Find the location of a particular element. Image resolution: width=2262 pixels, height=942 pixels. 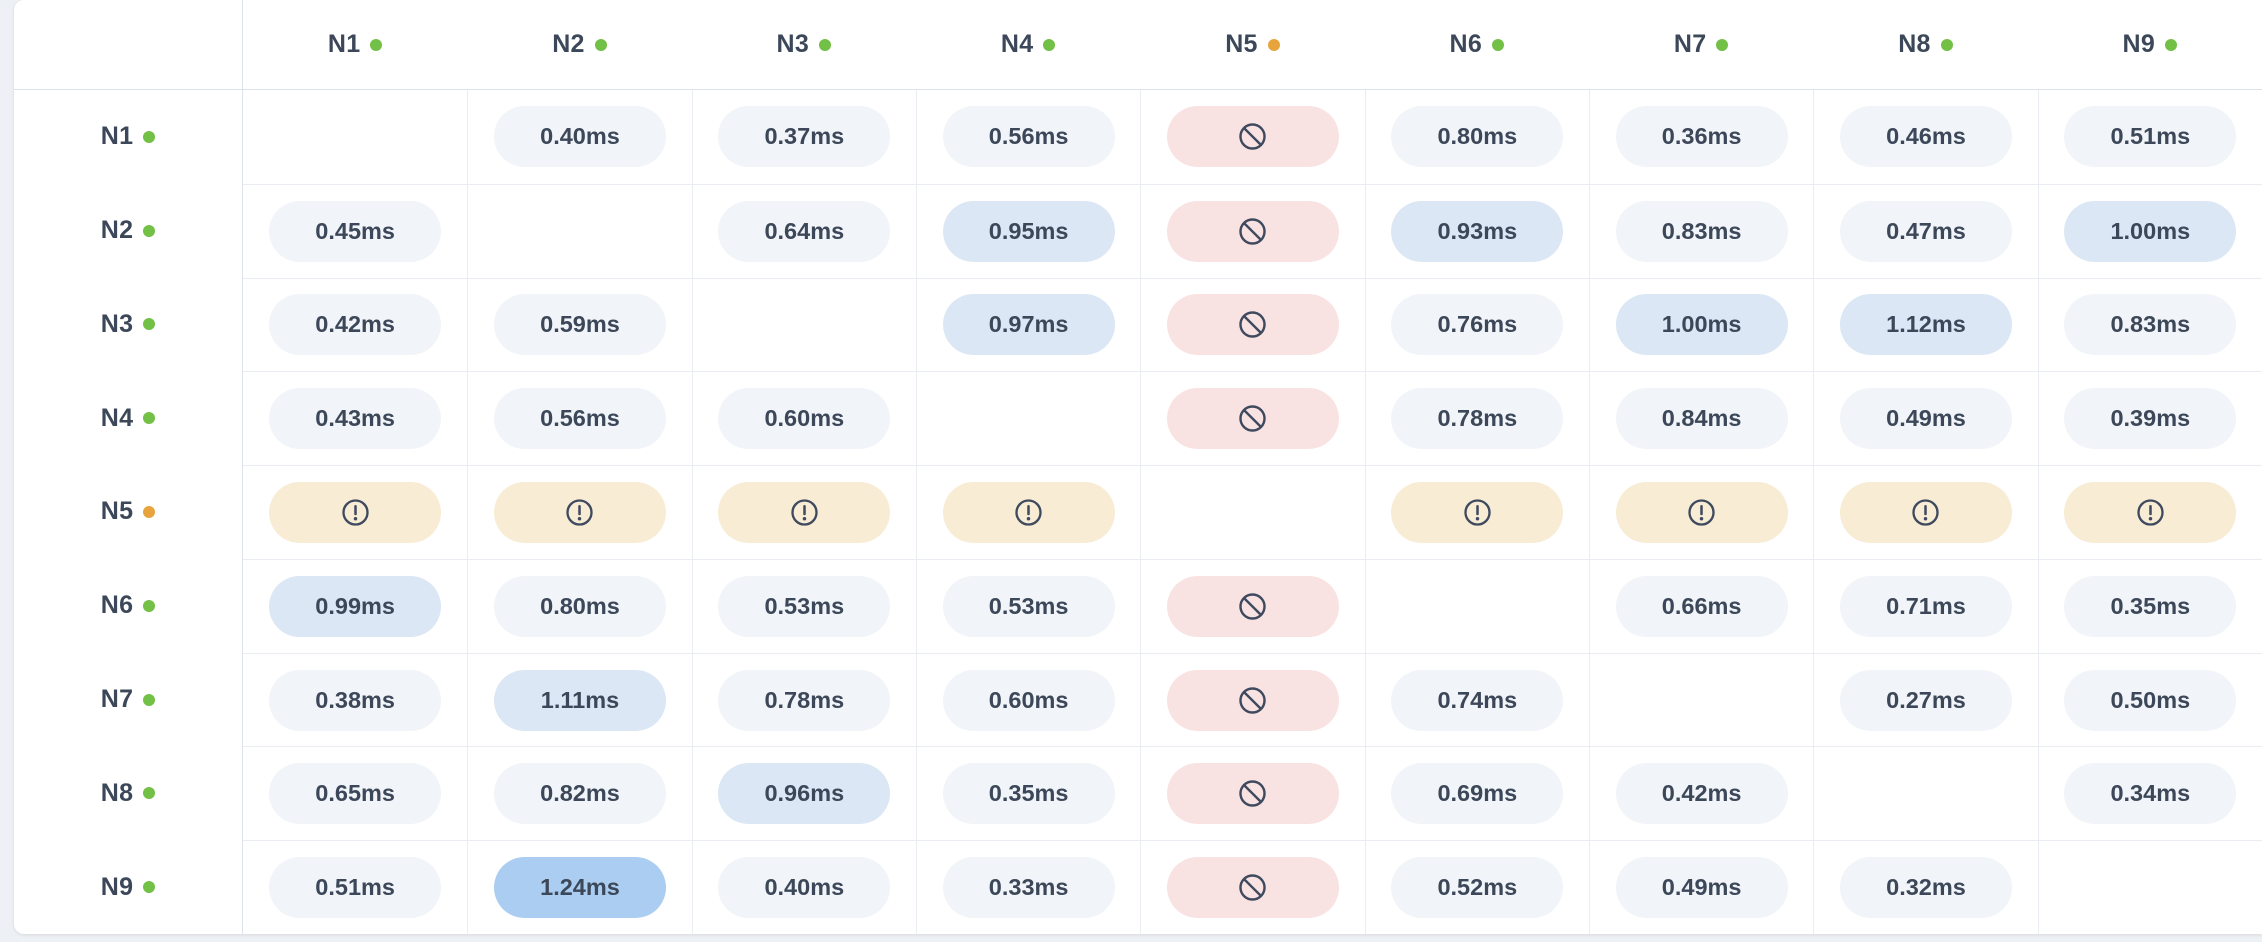

latency-badge-N9-to-N8: 0.32ms is located at coordinates (1925, 888).